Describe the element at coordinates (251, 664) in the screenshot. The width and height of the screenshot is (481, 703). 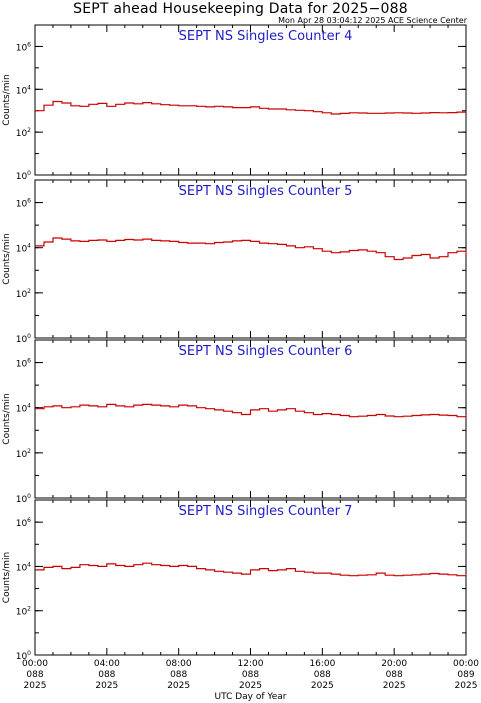
I see `x-tick-time-label: 12:00` at that location.